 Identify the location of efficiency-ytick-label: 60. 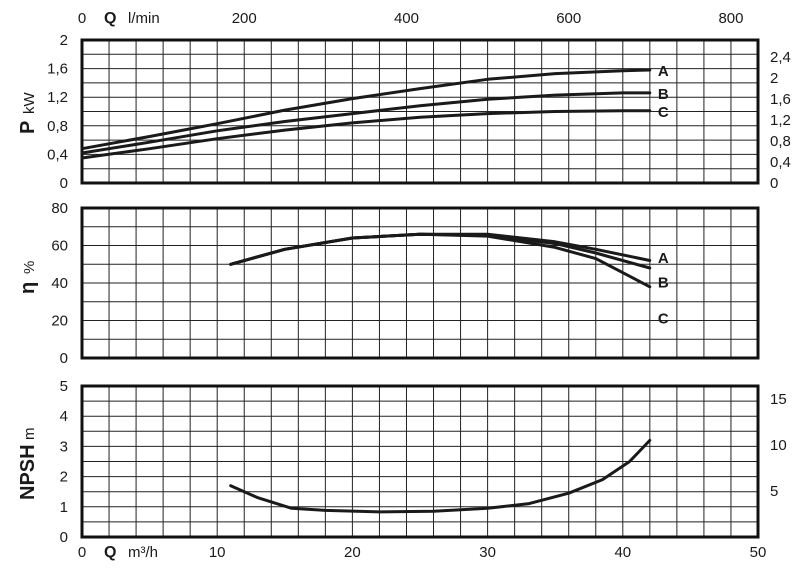
(59, 246).